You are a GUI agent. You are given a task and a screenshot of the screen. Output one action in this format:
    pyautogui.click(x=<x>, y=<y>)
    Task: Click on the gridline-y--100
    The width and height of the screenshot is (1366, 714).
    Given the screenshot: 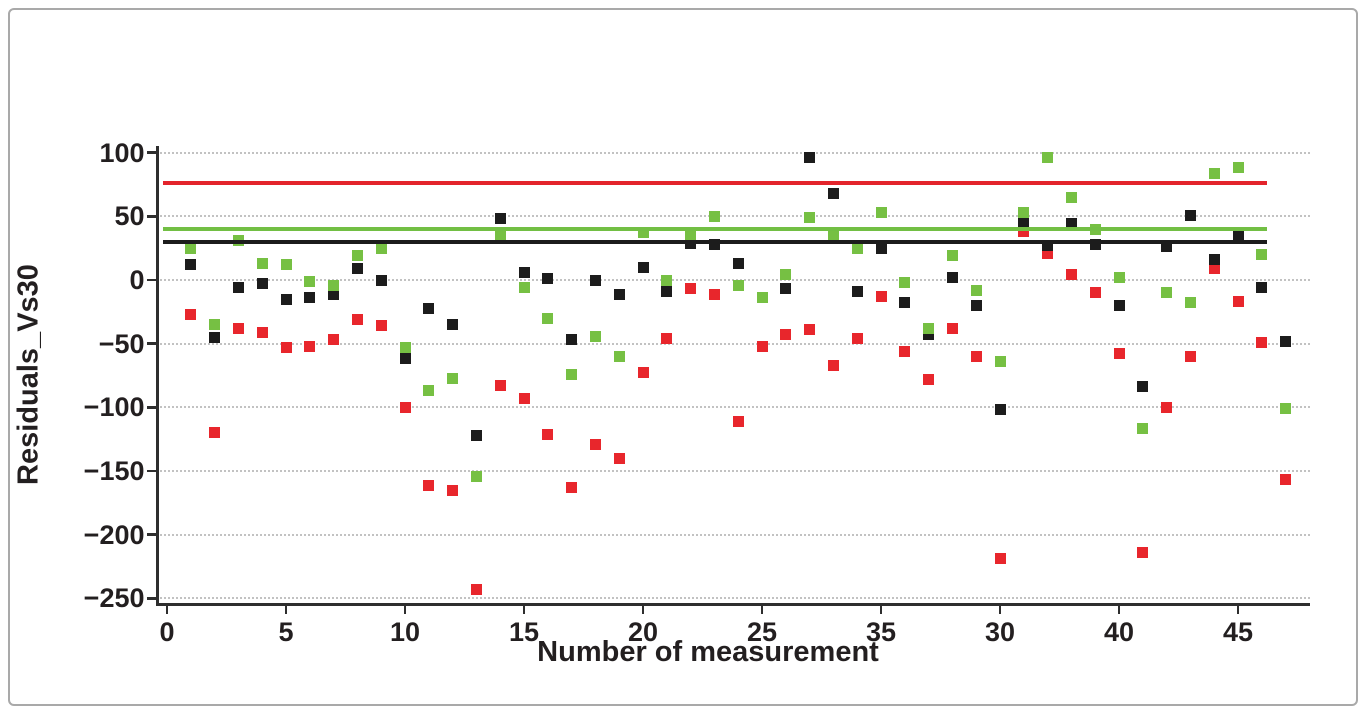 What is the action you would take?
    pyautogui.click(x=732, y=407)
    